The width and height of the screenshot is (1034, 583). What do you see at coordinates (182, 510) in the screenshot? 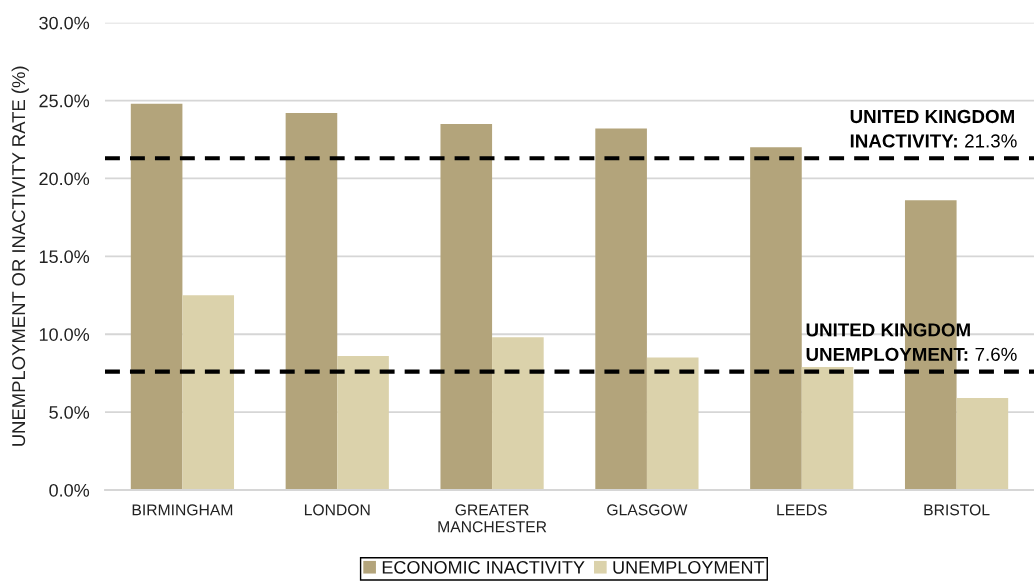
I see `x-tick-label: BIRMINGHAM` at bounding box center [182, 510].